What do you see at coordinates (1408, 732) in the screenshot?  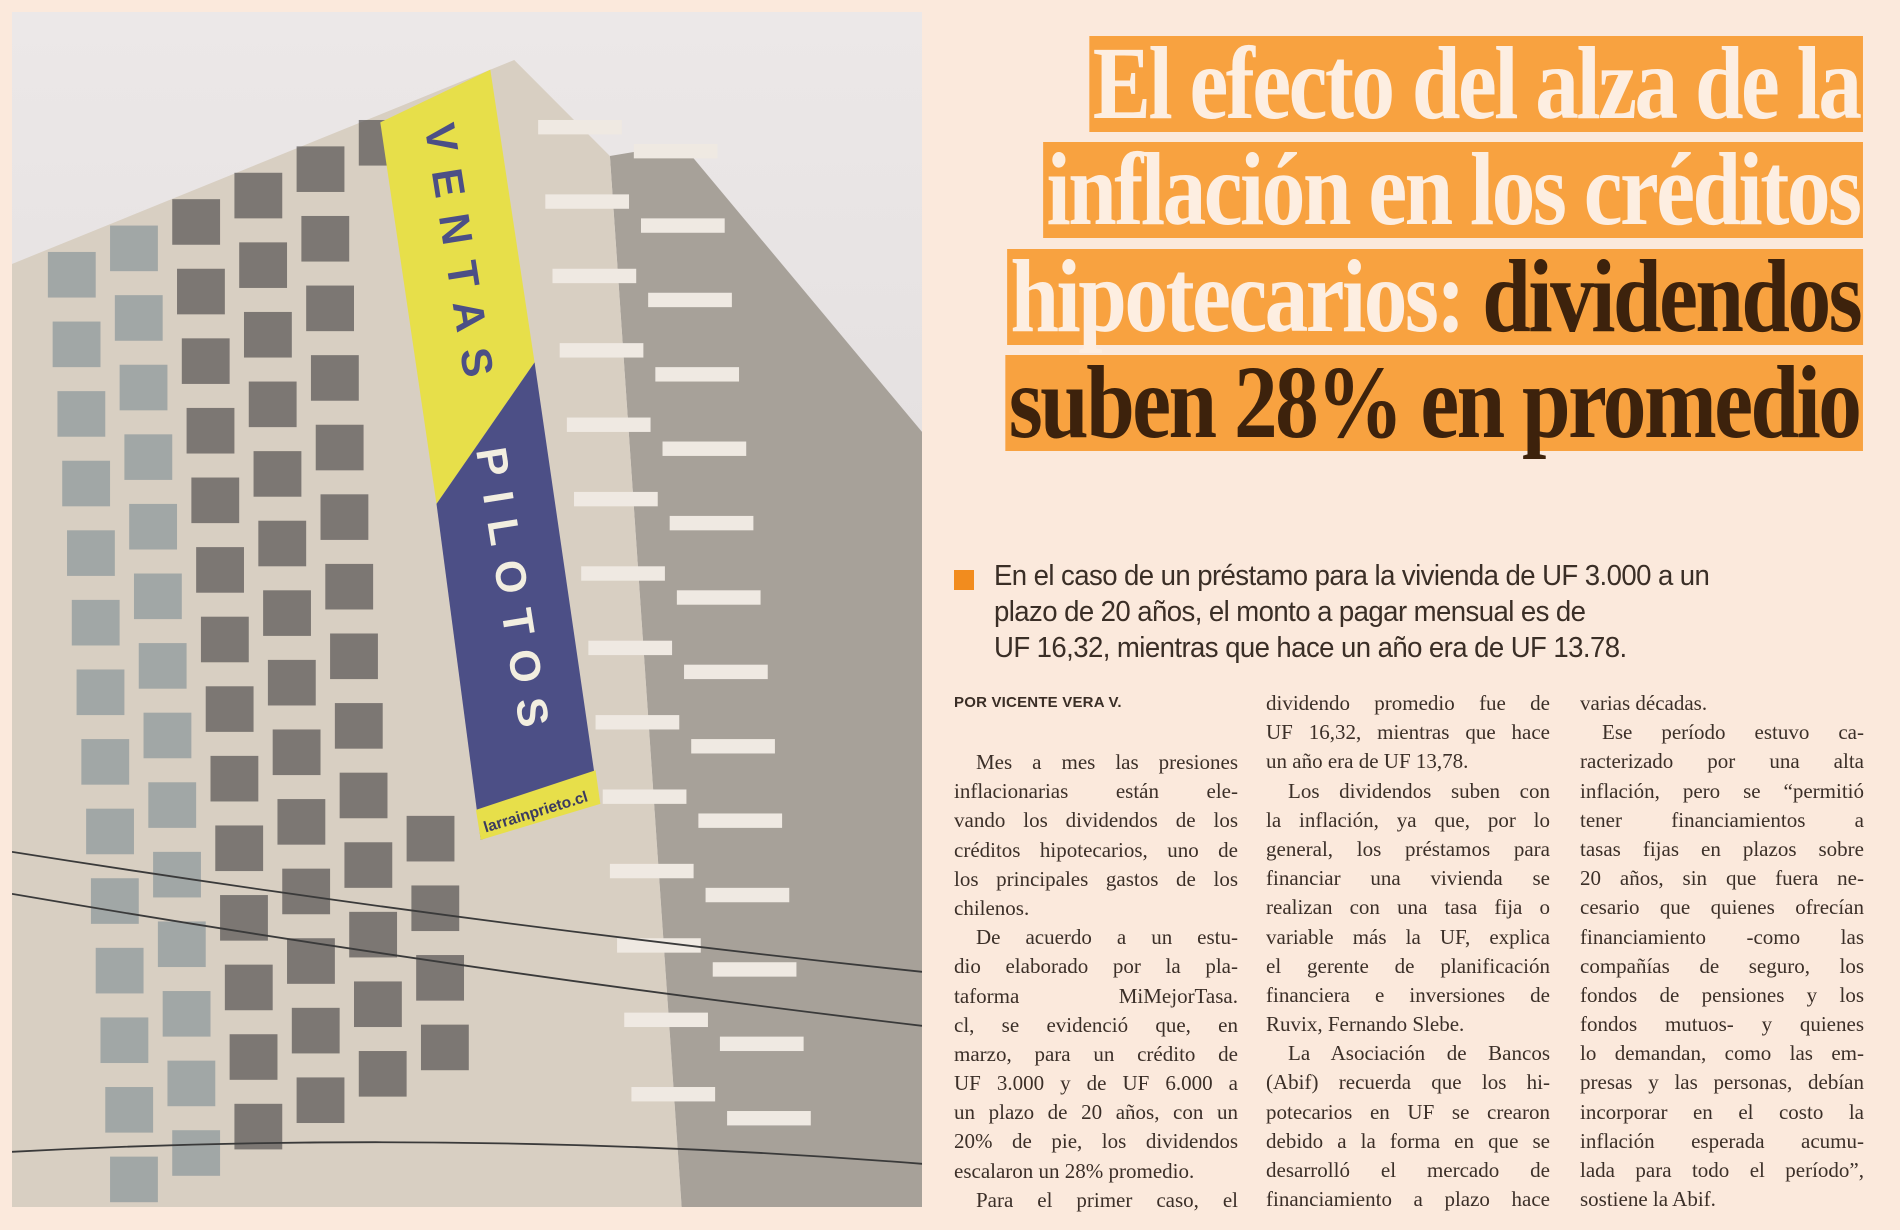 I see `article-text-line: UF 16,32, mientras que hace` at bounding box center [1408, 732].